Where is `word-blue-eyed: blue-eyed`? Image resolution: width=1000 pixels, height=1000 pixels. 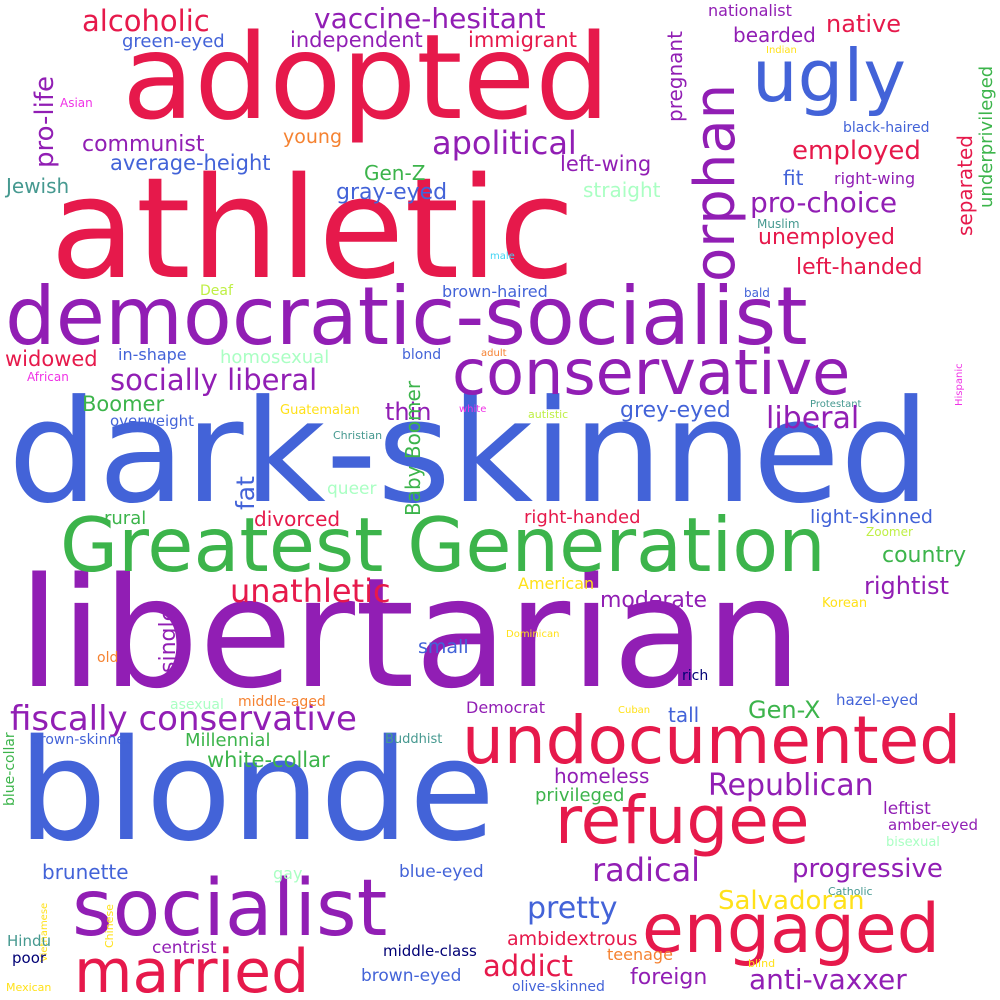
word-blue-eyed: blue-eyed is located at coordinates (441, 872).